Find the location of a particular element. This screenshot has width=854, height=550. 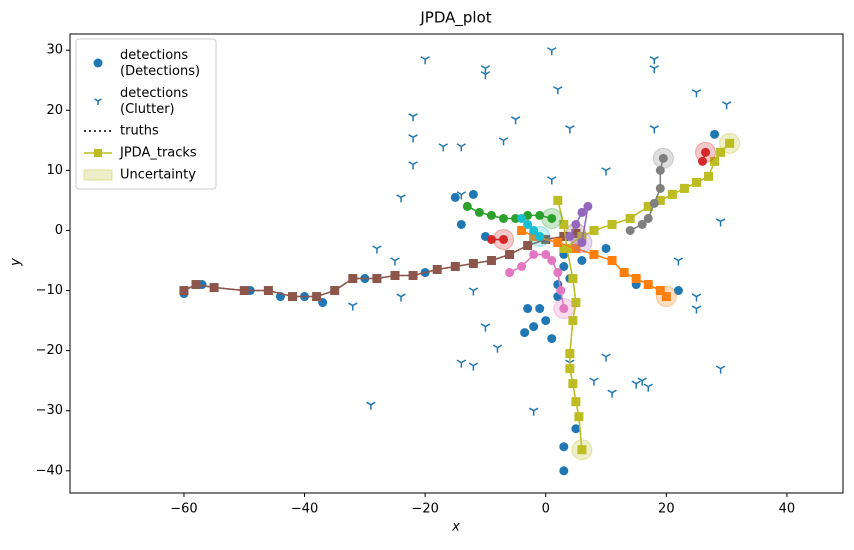

legend-label: detections (Clutter) is located at coordinates (154, 101).